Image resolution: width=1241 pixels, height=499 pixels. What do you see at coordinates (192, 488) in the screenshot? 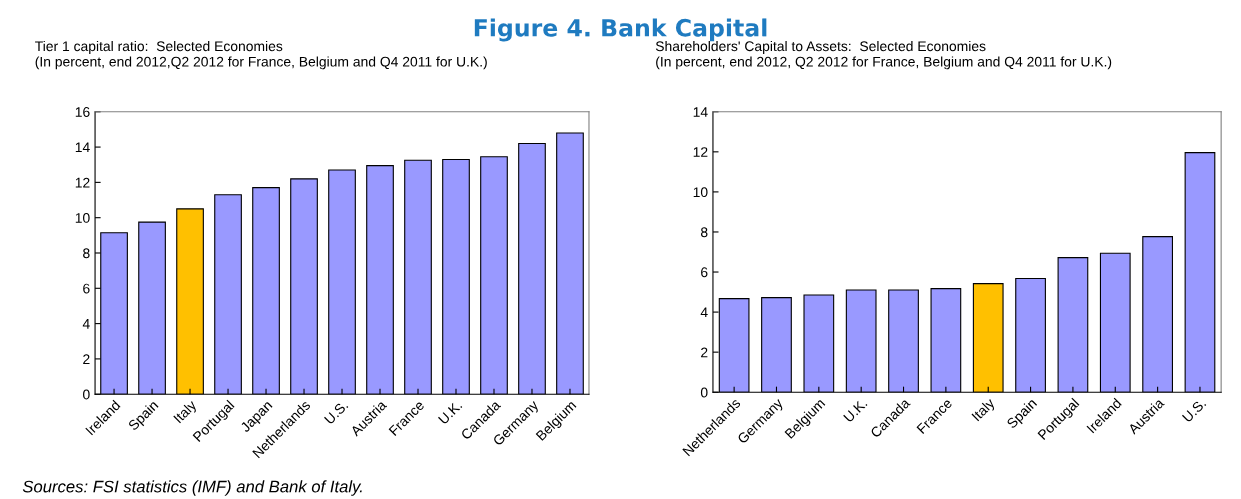
I see `source-note: Sources: FSI statistics (IMF) and Bank of Italy.` at bounding box center [192, 488].